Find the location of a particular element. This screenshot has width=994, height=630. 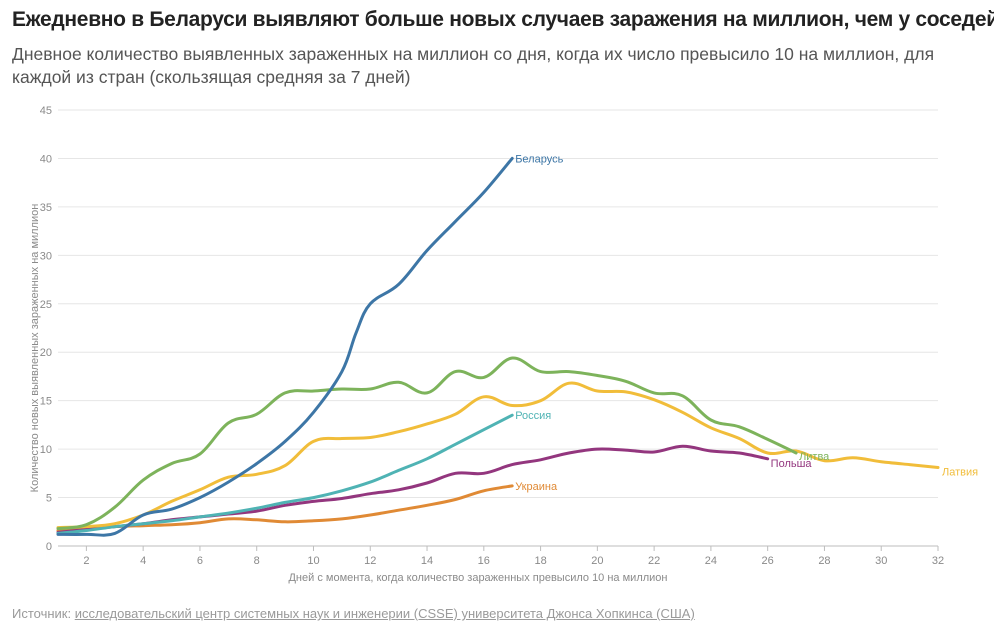

x-tick-label: 28 is located at coordinates (824, 561).